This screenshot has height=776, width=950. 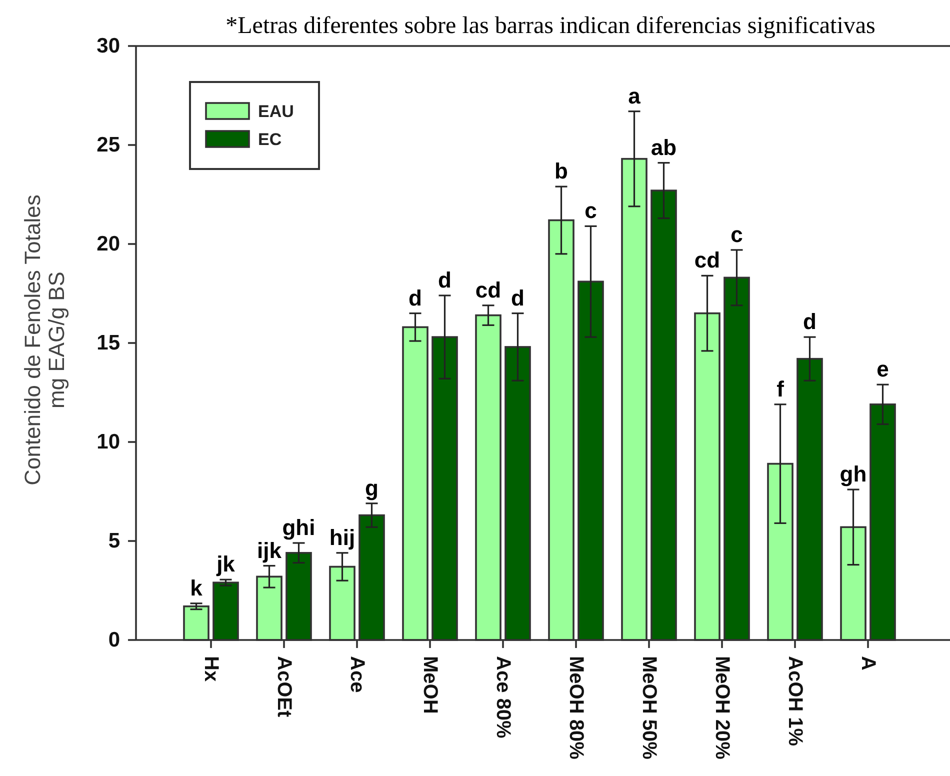 I want to click on x-tick-label: MeOH, so click(x=430, y=685).